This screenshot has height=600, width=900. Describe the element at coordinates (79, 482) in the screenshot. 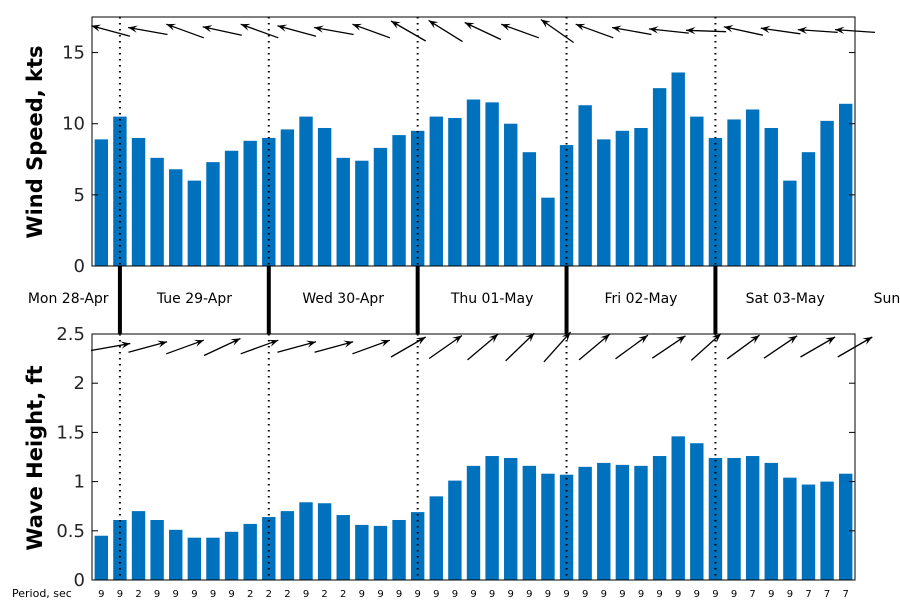

I see `wave-ytick-label: 1` at that location.